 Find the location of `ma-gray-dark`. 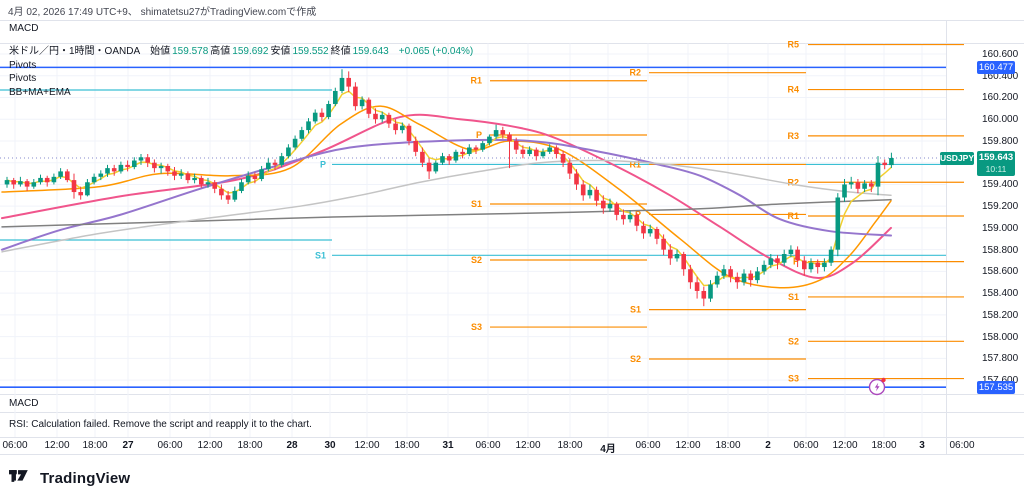

ma-gray-dark is located at coordinates (446, 213).